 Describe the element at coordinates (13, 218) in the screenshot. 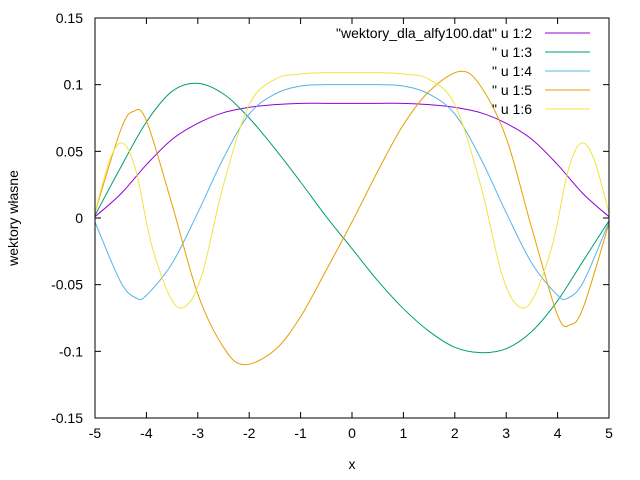

I see `y-axis-label: wektory własne` at that location.